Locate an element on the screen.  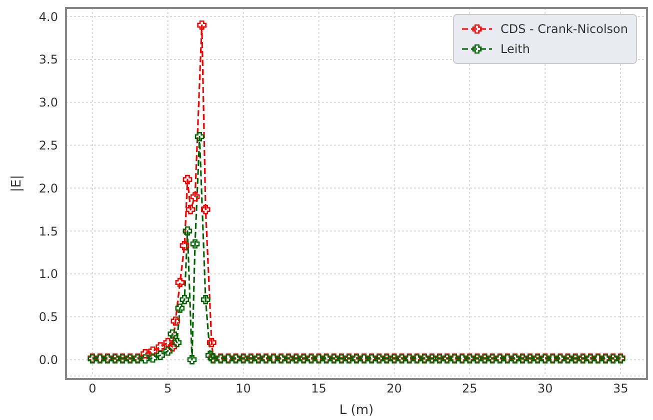
y-tick-label: 3.0 is located at coordinates (48, 103).